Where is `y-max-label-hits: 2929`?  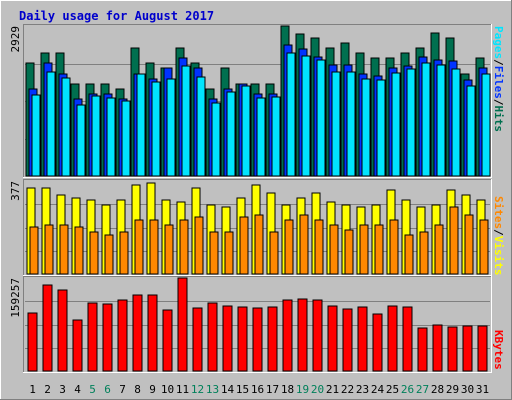 y-max-label-hits: 2929 is located at coordinates (15, 39).